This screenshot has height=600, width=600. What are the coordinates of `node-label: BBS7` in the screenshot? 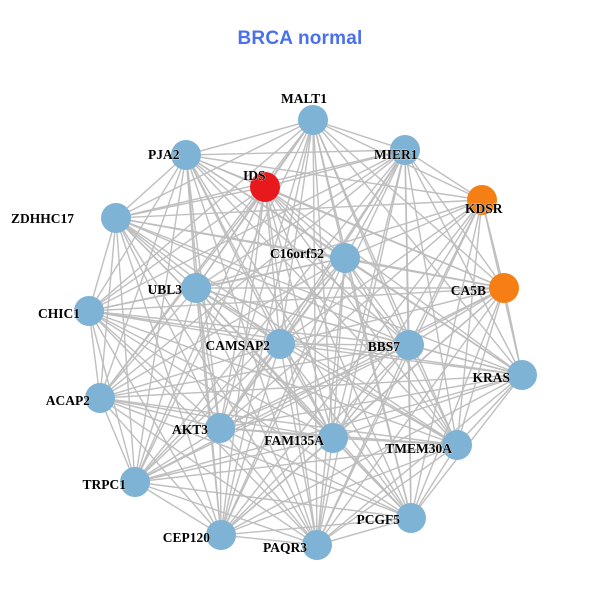 It's located at (384, 346).